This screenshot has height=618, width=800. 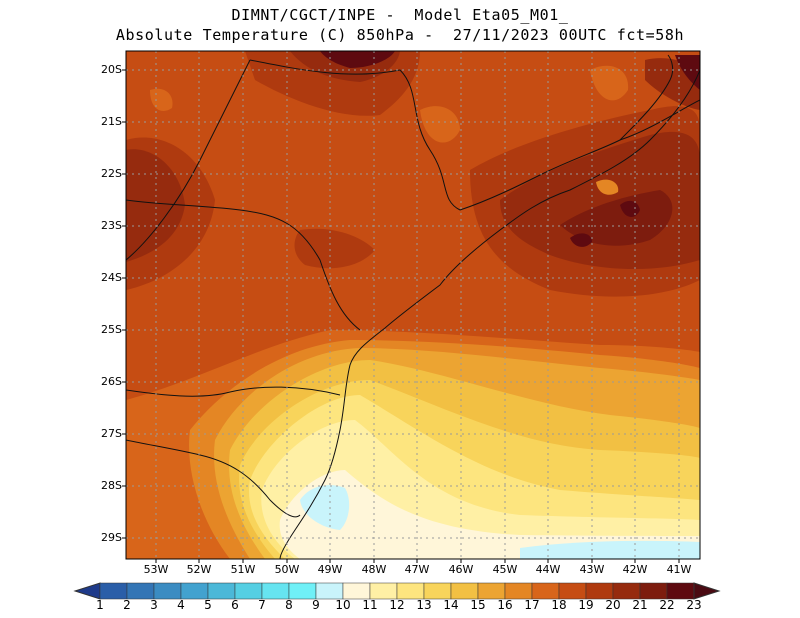 I want to click on colorbar-label: 14, so click(x=451, y=605).